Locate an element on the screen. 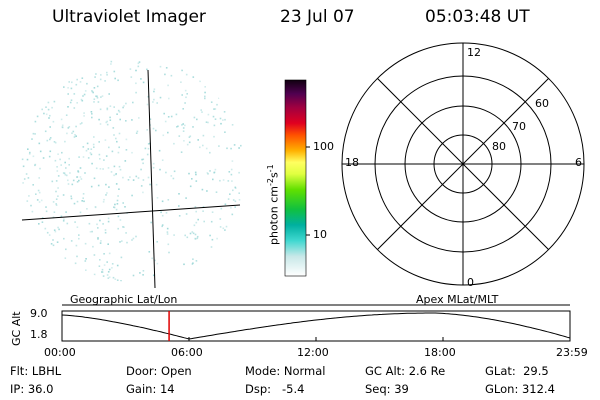  filter-readout: Flt: LBHL is located at coordinates (36, 371).